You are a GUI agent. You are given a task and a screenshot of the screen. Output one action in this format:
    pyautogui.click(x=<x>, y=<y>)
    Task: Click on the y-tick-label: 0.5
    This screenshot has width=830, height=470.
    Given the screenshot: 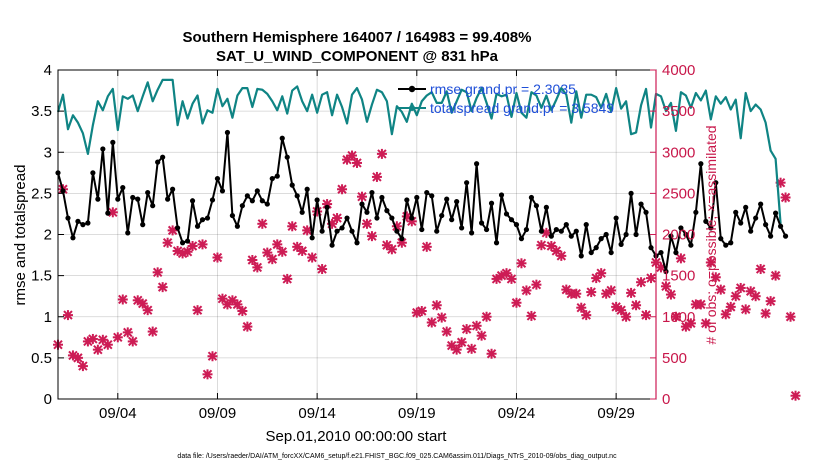 What is the action you would take?
    pyautogui.click(x=41, y=358)
    